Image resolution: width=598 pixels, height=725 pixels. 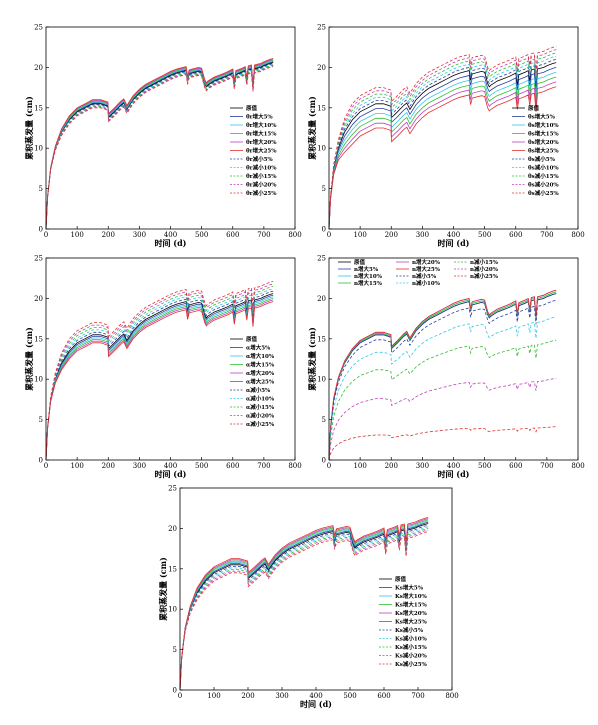 What do you see at coordinates (426, 283) in the screenshot?
I see `legend-label: n减小10%` at bounding box center [426, 283].